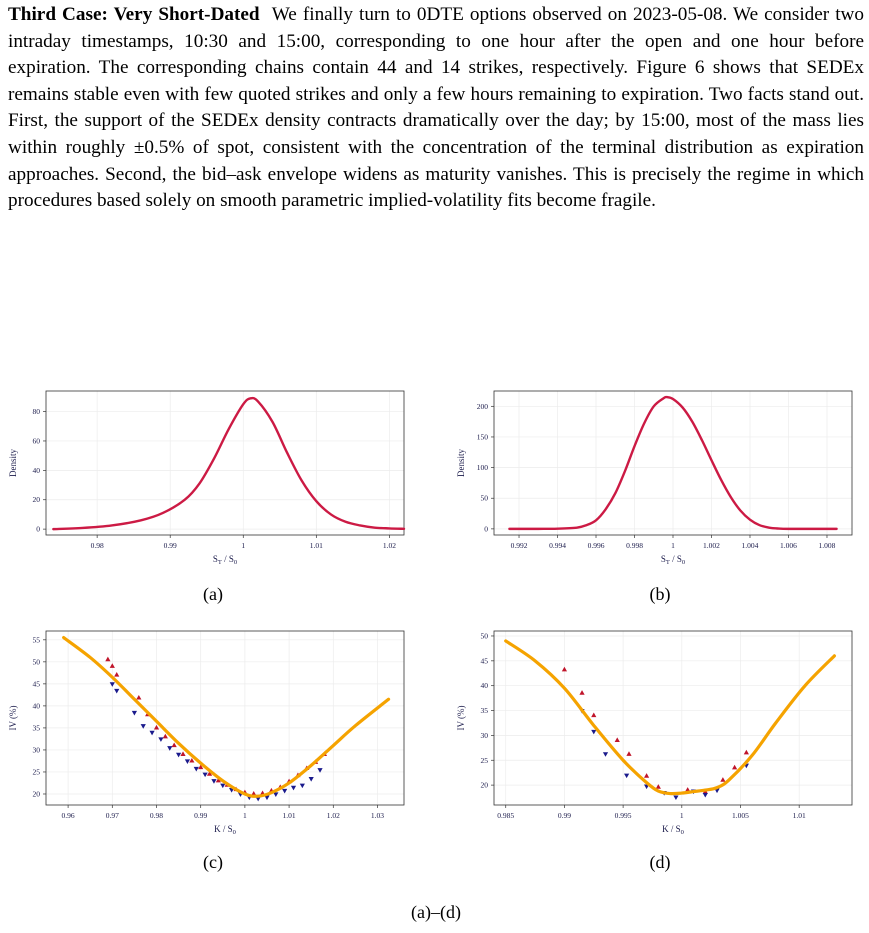 This screenshot has width=869, height=933. What do you see at coordinates (213, 594) in the screenshot?
I see `caption-a: (a)` at bounding box center [213, 594].